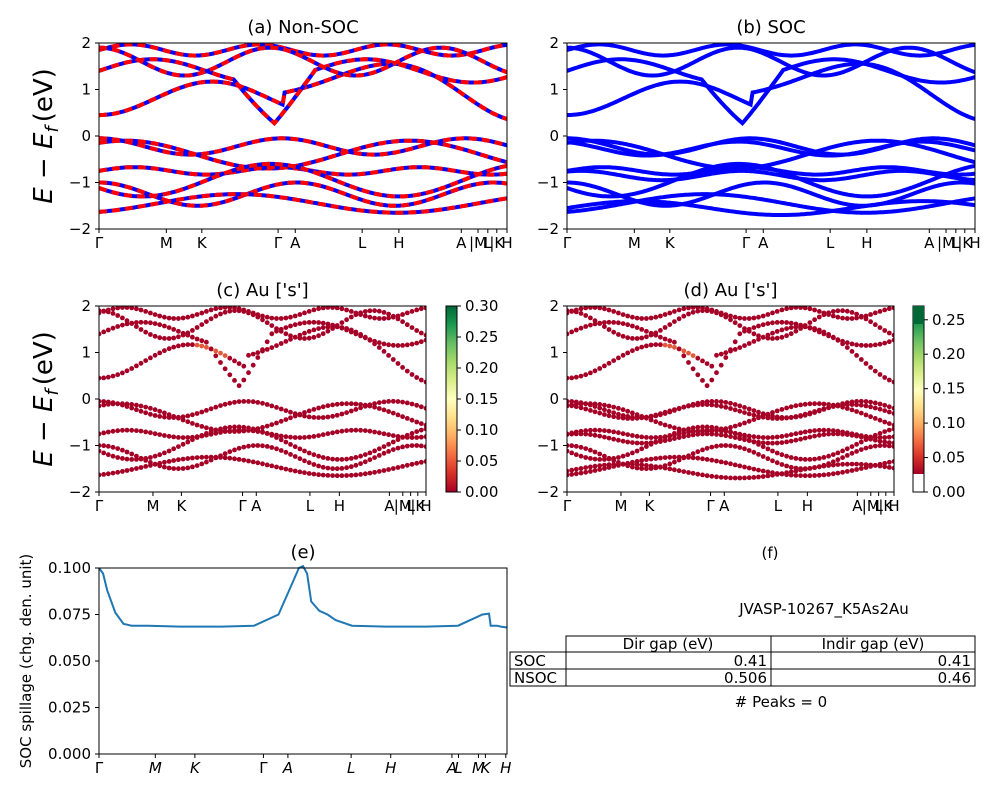  What do you see at coordinates (948, 320) in the screenshot?
I see `colorbar-tick-label: 0.25` at bounding box center [948, 320].